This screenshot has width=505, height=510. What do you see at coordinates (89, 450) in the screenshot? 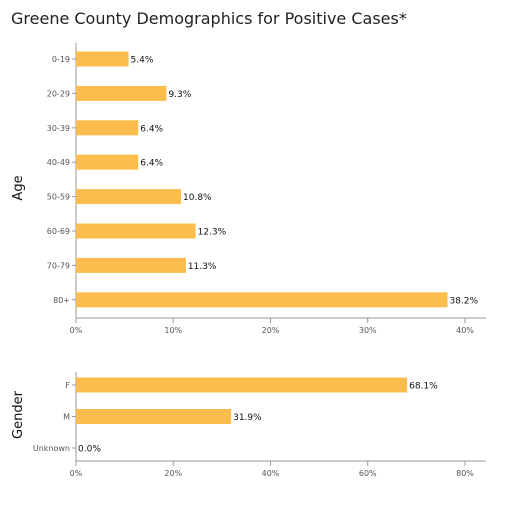
I see `data-label: 0.0%` at bounding box center [89, 450].